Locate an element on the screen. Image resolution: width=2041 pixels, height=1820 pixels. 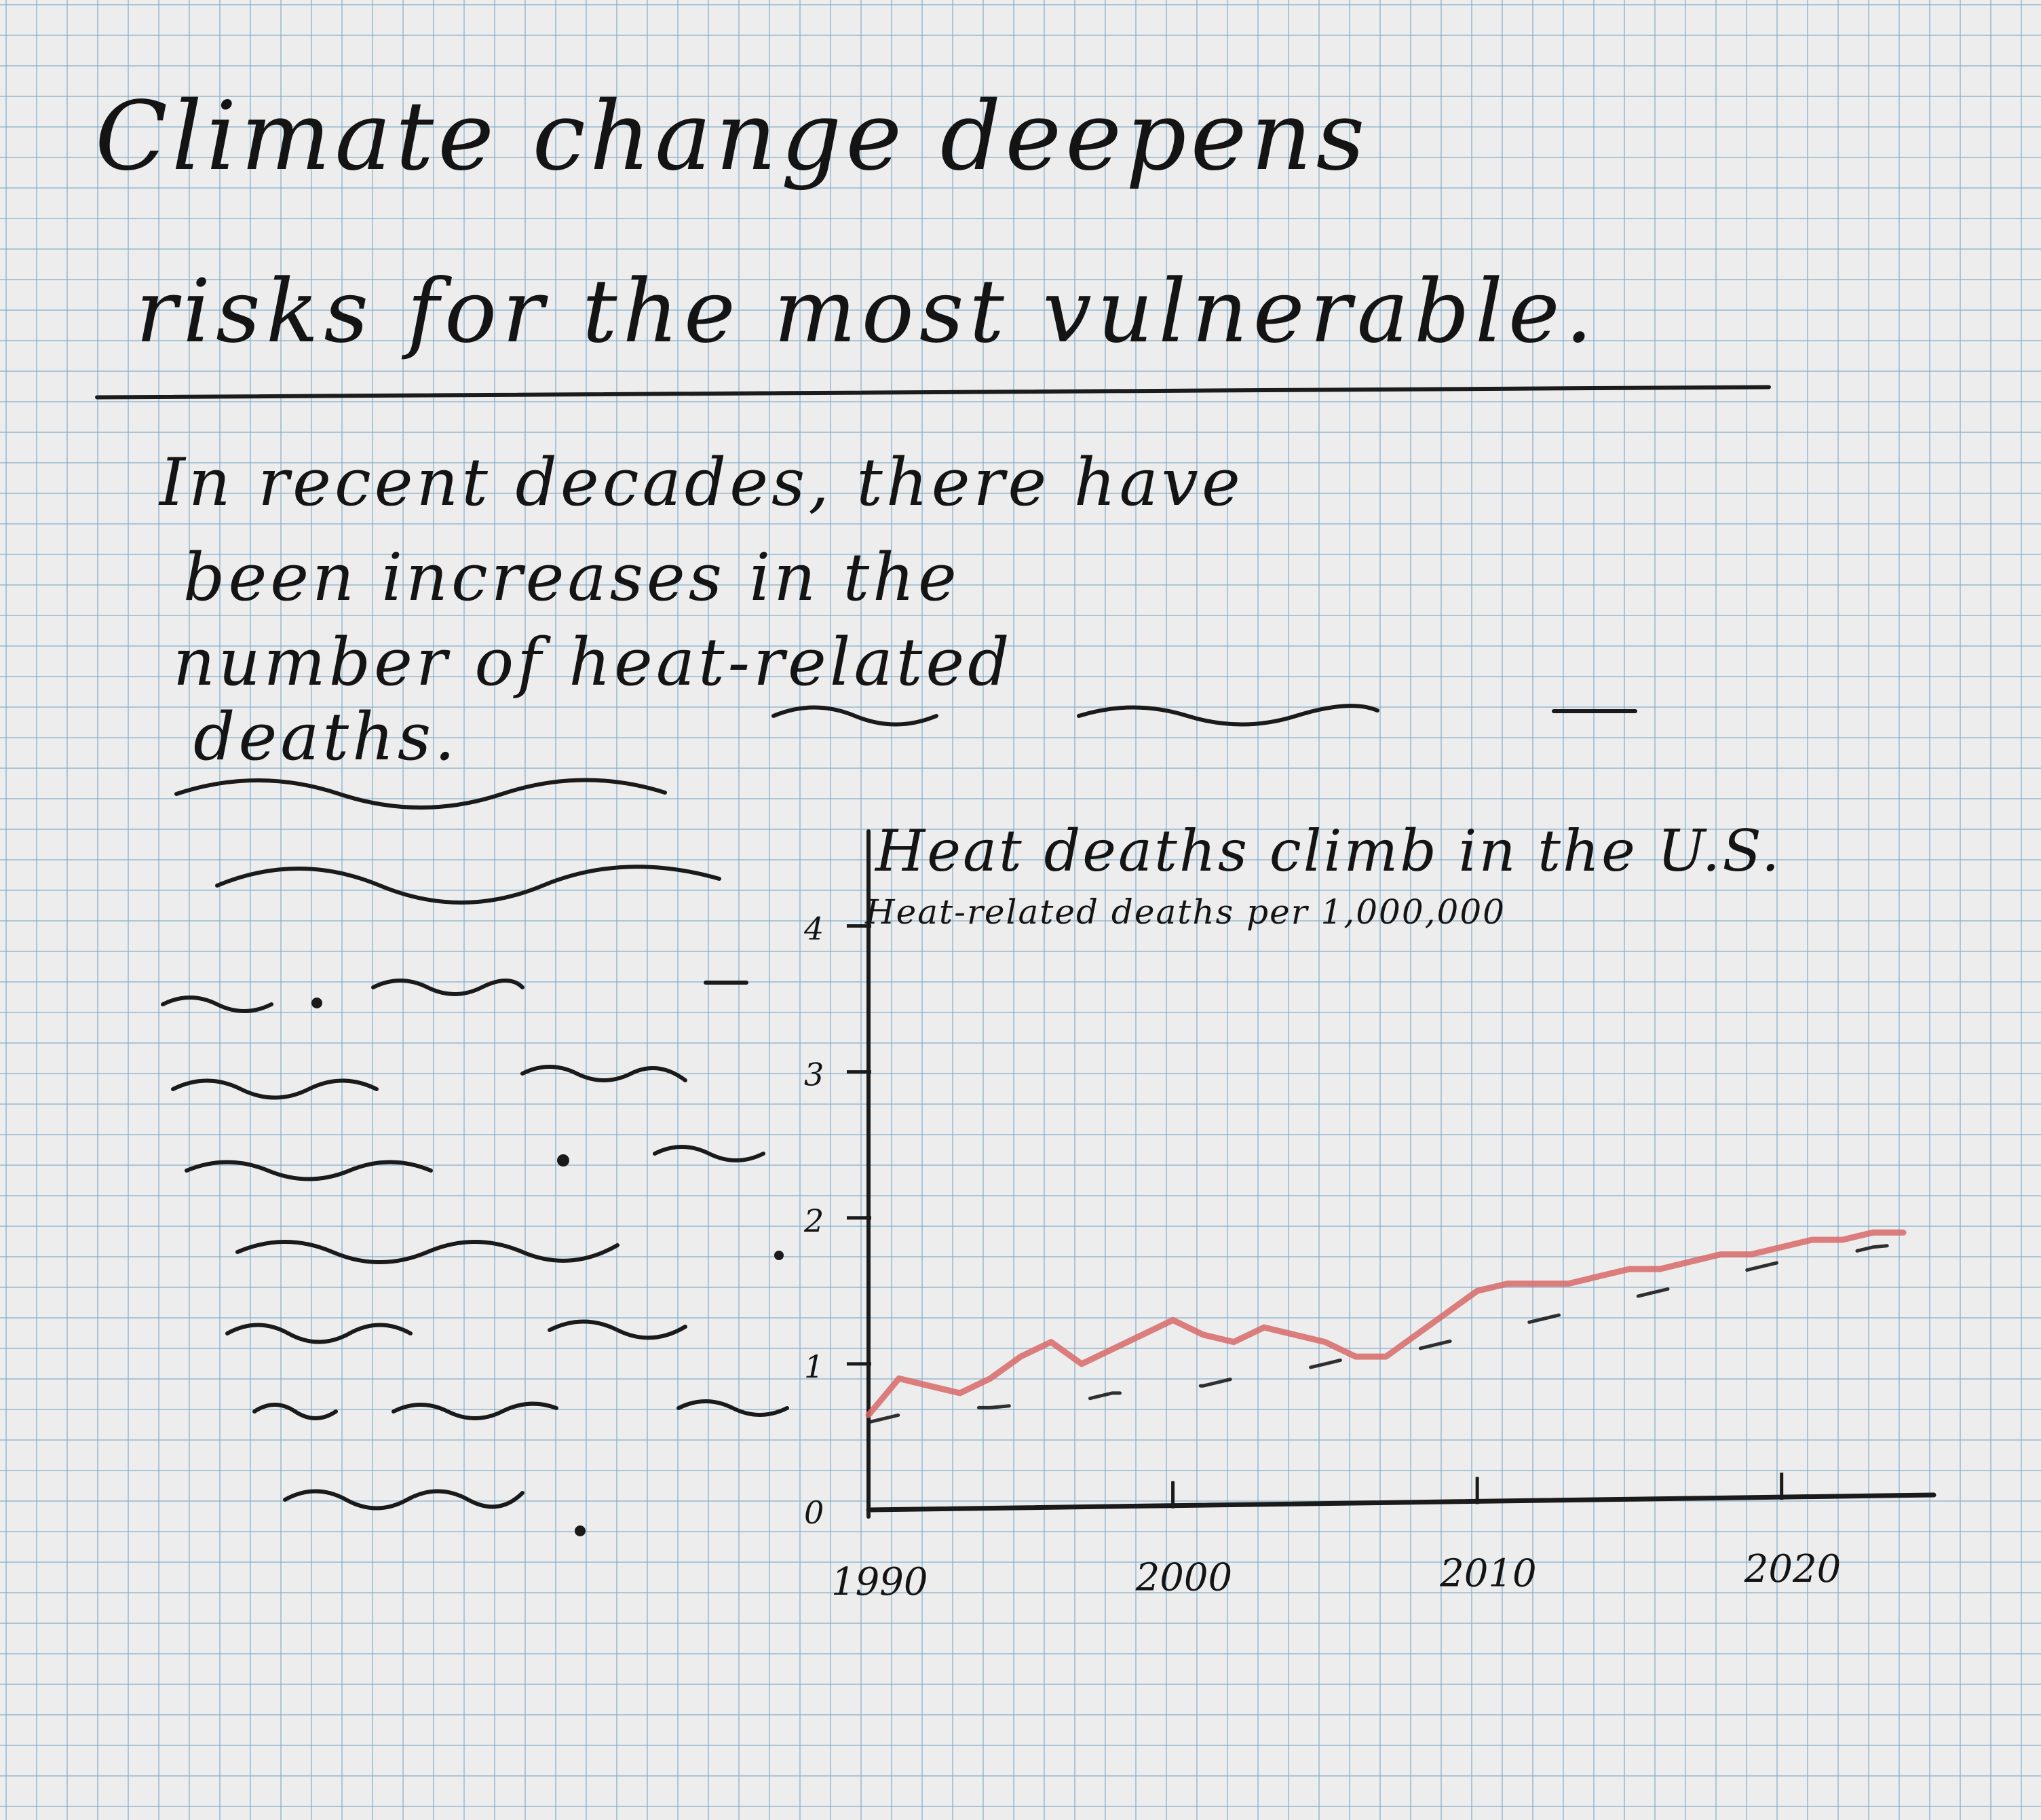
headline-line-1: Climate change deepens is located at coordinates (732, 136).